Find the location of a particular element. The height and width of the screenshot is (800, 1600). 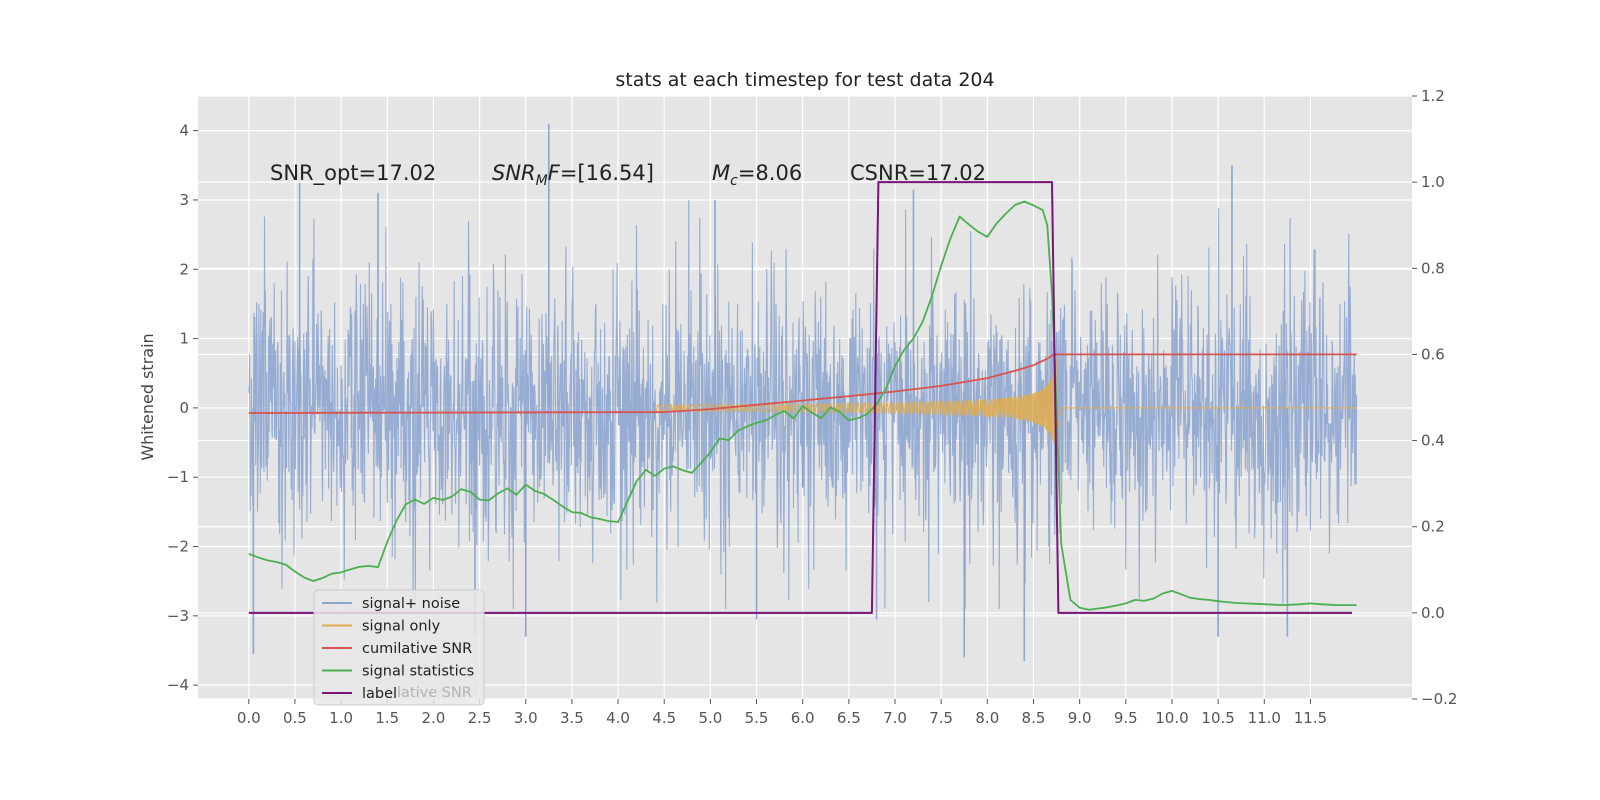

y2-tick-label: 0.8 is located at coordinates (1433, 268).